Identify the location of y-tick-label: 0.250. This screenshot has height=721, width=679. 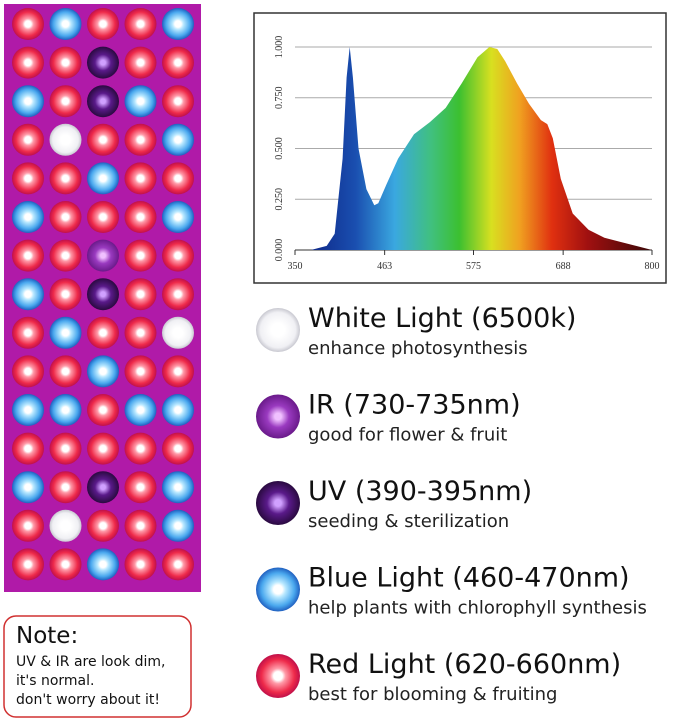
(279, 199).